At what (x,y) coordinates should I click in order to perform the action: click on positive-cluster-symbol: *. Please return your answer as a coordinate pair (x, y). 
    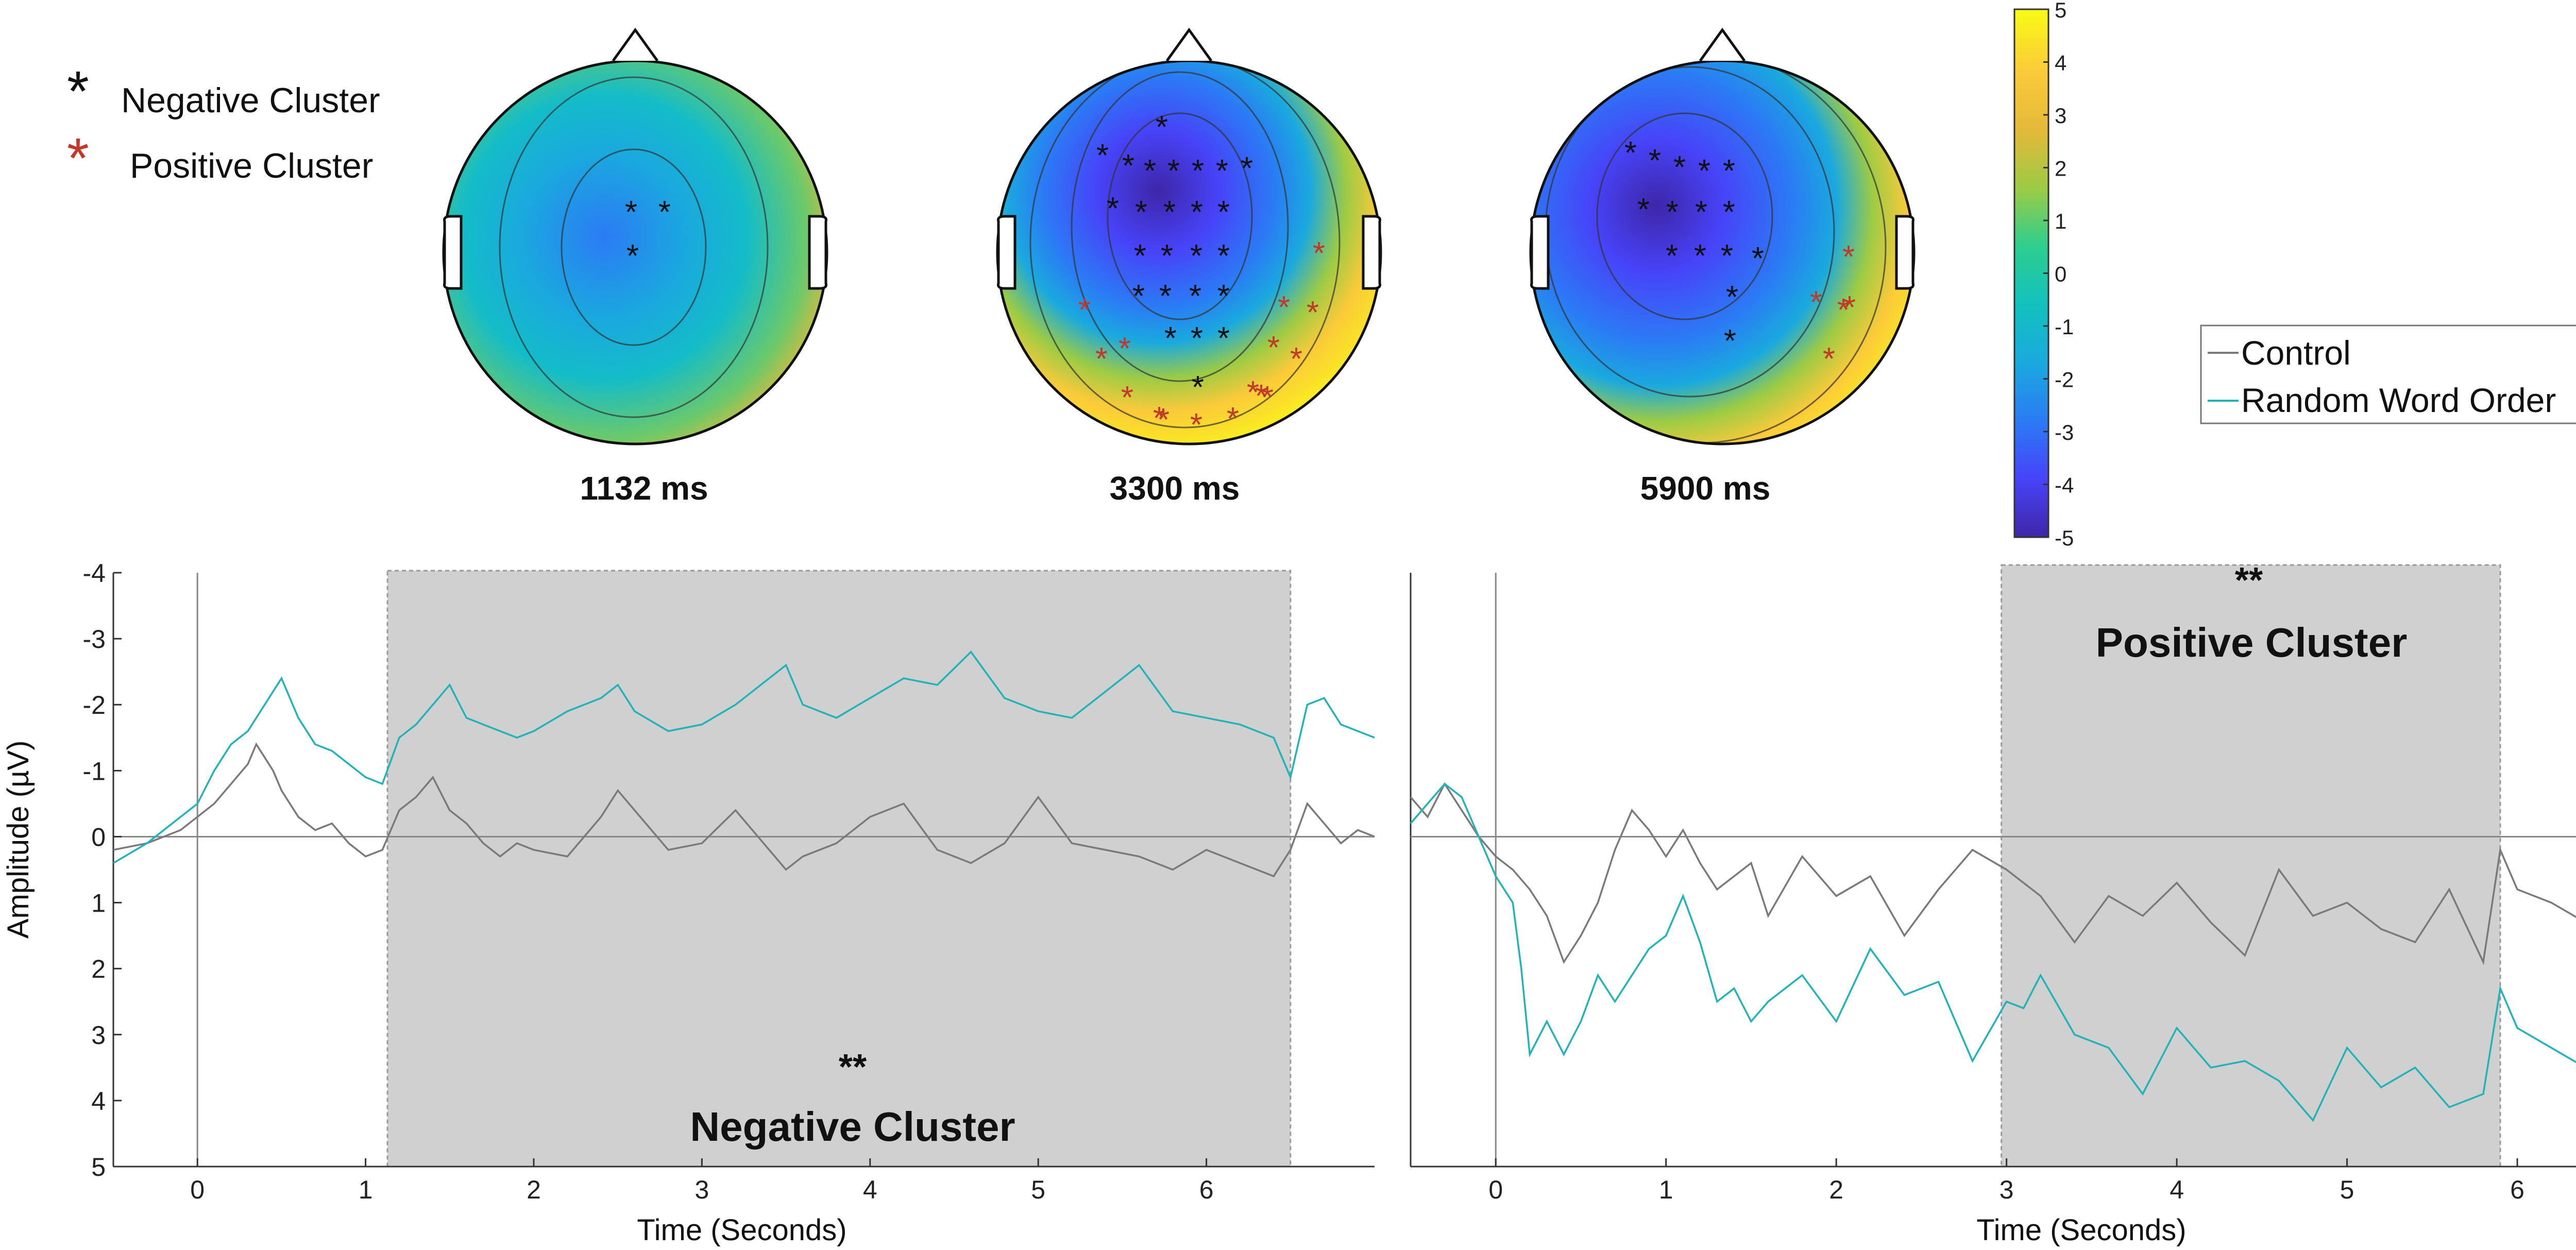
    Looking at the image, I should click on (78, 158).